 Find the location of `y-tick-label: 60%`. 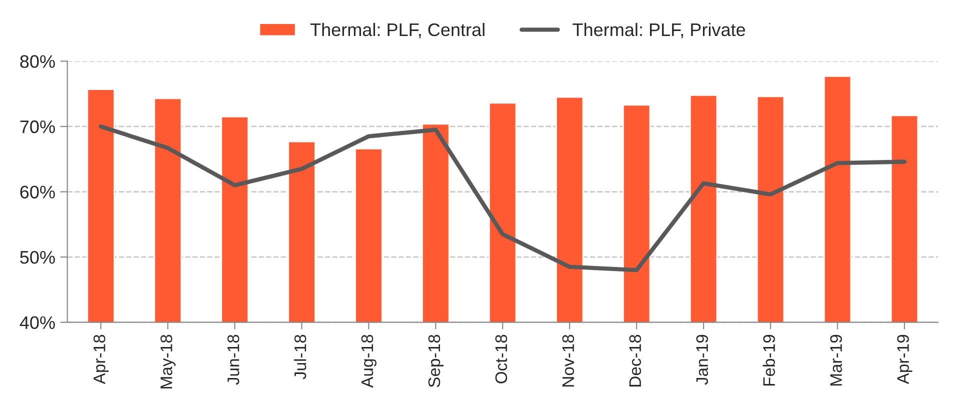

y-tick-label: 60% is located at coordinates (37, 192).